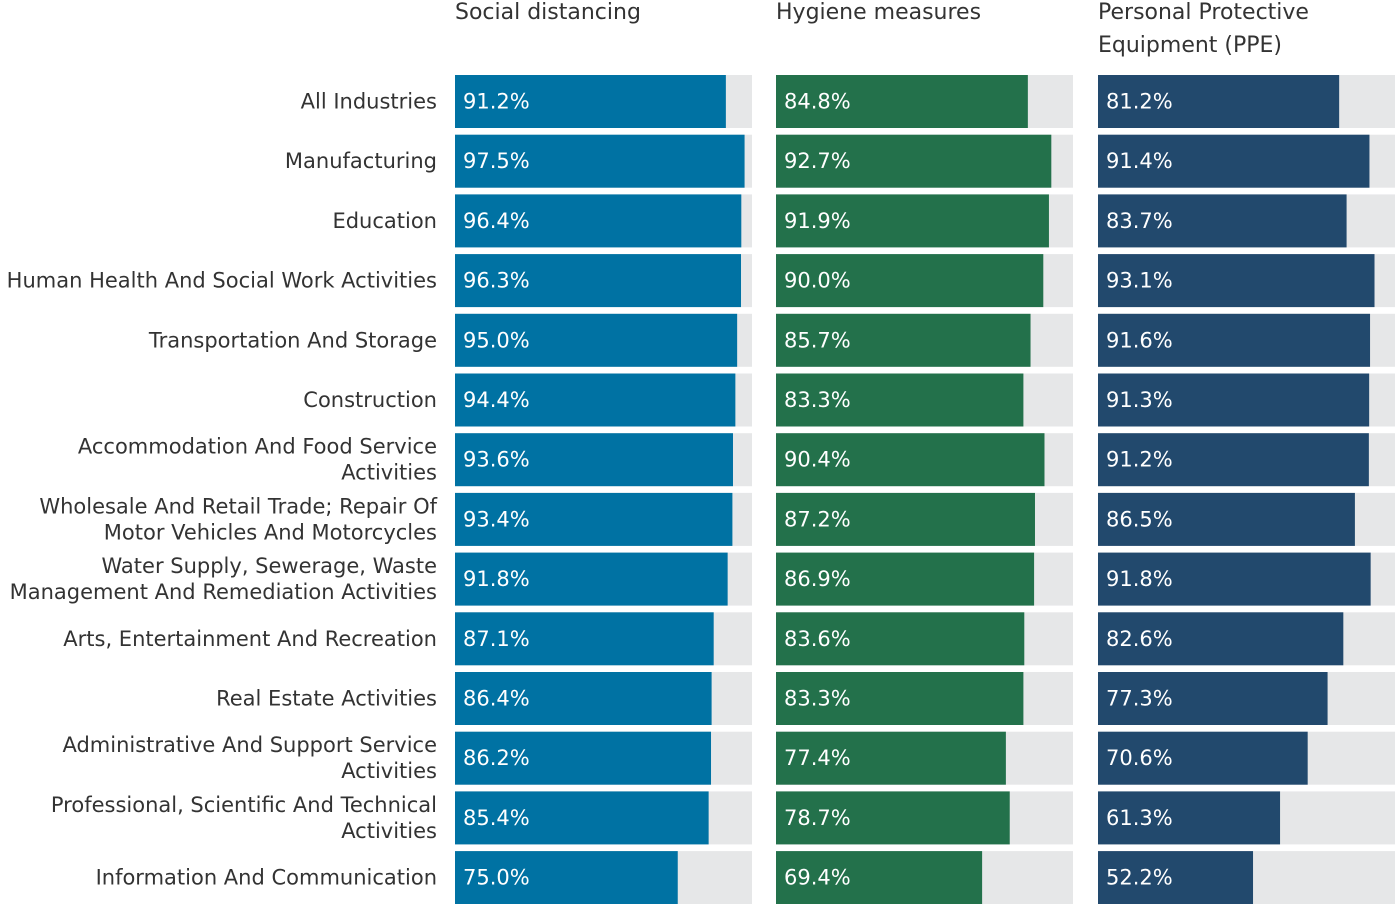 This screenshot has height=909, width=1395. What do you see at coordinates (496, 818) in the screenshot?
I see `value-label: 85.4%` at bounding box center [496, 818].